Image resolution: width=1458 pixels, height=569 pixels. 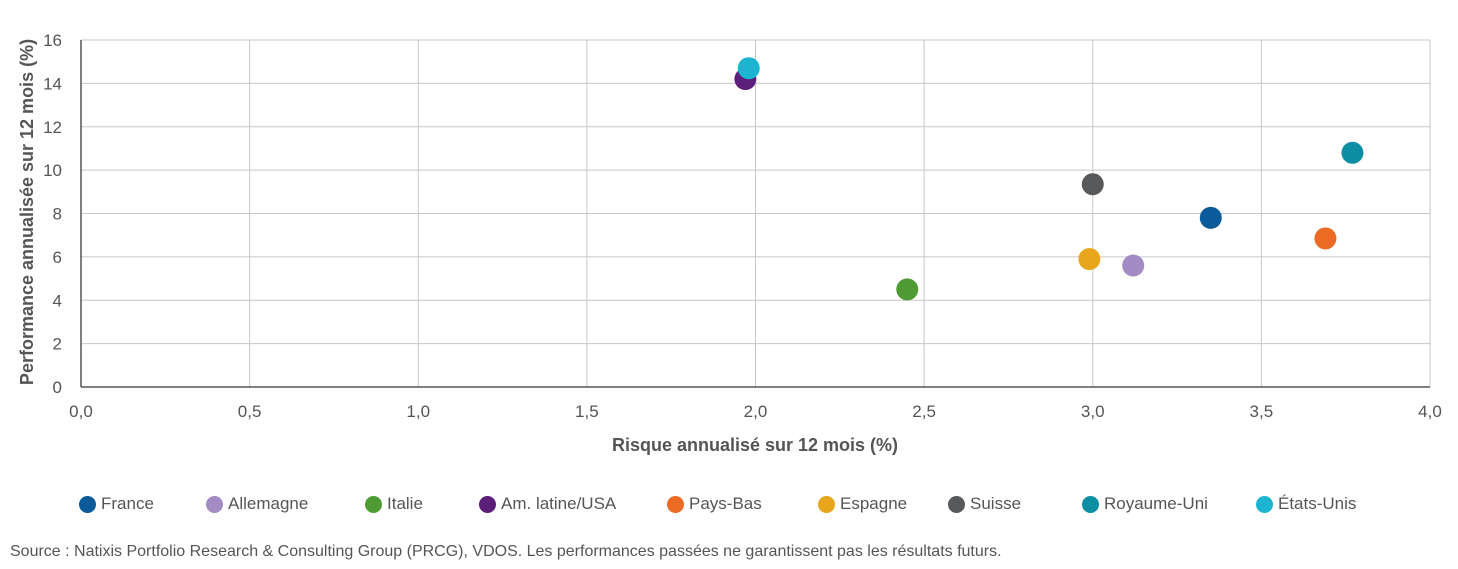 What do you see at coordinates (57, 300) in the screenshot?
I see `y-tick-label: 4` at bounding box center [57, 300].